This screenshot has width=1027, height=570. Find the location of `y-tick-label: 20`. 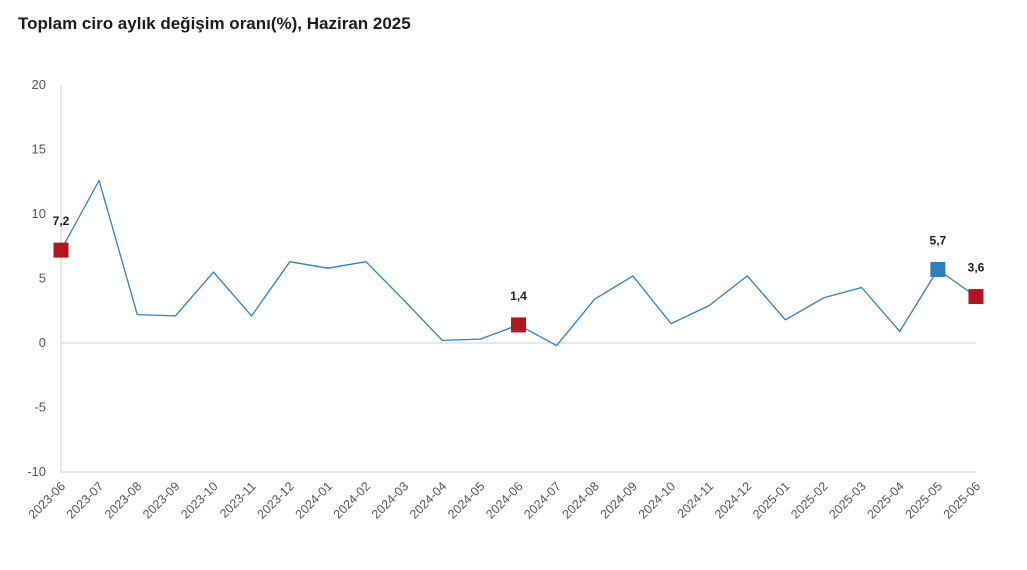

y-tick-label: 20 is located at coordinates (39, 84).